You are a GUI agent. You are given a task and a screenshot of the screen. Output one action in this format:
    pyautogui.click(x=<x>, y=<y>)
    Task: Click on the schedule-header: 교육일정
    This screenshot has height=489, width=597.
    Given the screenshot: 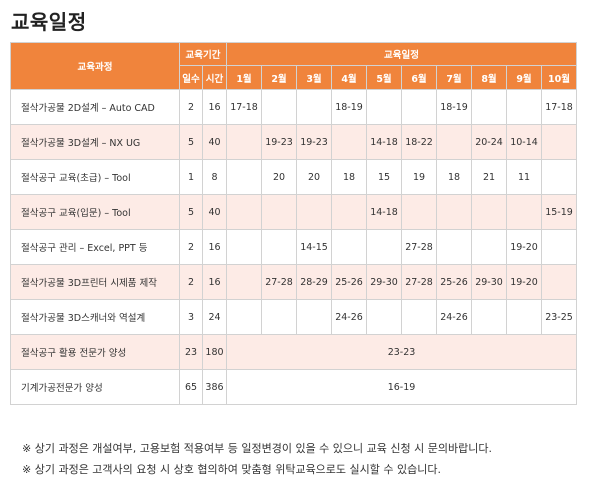 What is the action you would take?
    pyautogui.click(x=401, y=54)
    